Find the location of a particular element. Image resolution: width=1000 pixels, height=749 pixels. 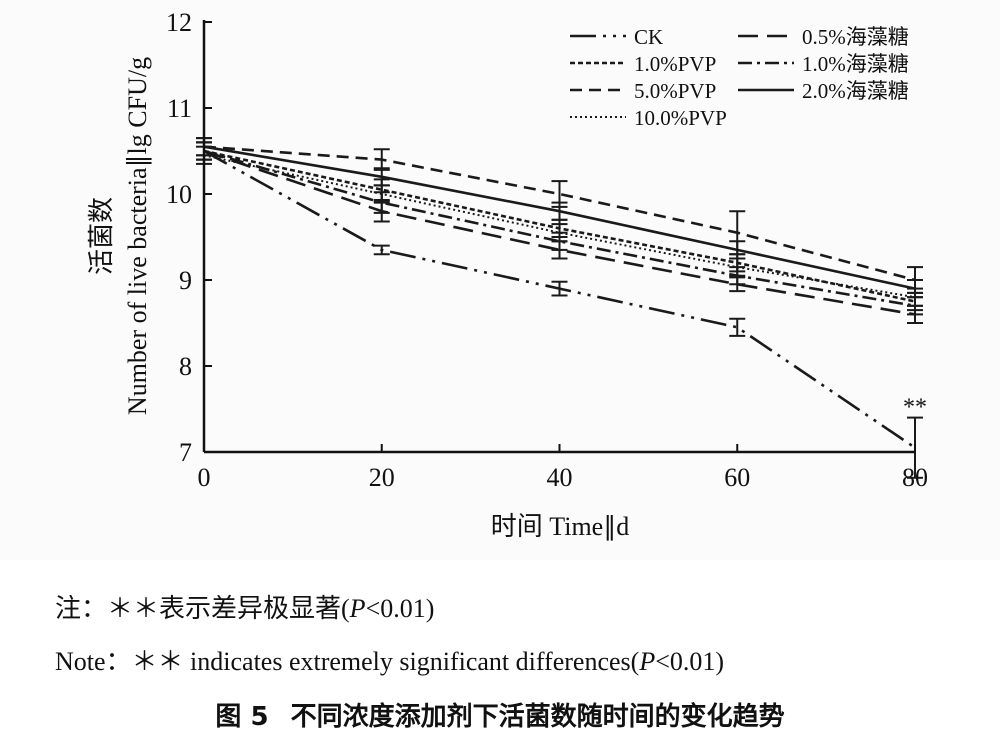

x-tick-label: 20 is located at coordinates (382, 477).